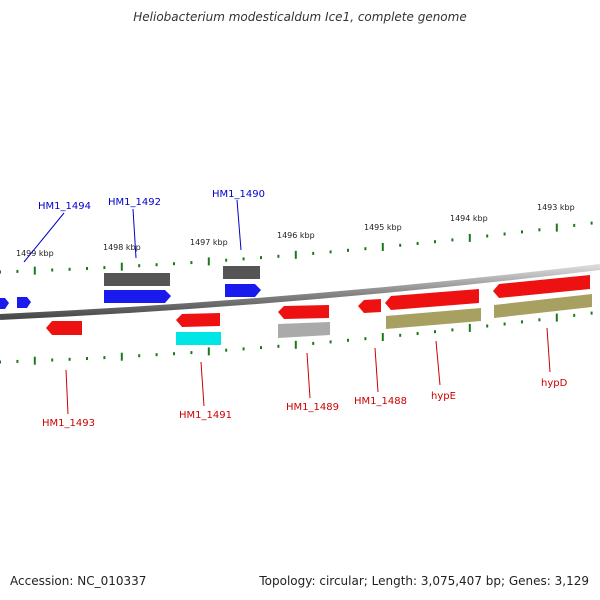 The width and height of the screenshot is (600, 600). Describe the element at coordinates (383, 227) in the screenshot. I see `kbp-label: 1495 kbp` at that location.